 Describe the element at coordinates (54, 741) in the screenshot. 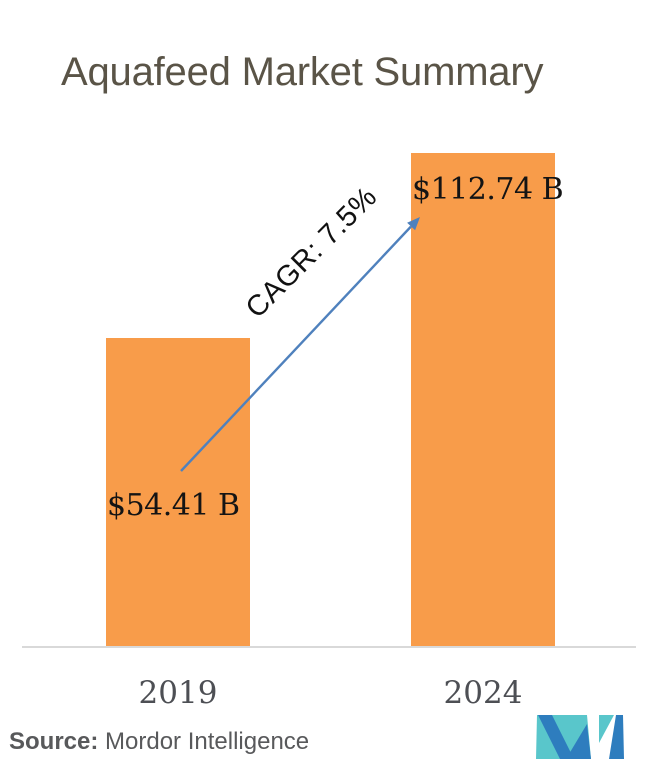

I see `source-label: Source:` at that location.